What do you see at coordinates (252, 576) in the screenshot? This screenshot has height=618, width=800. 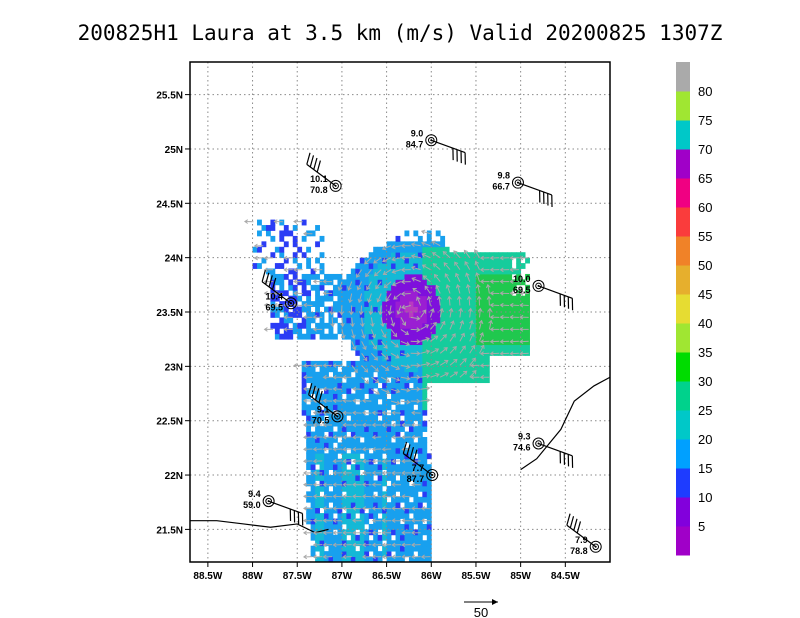 I see `x-tick-label: 88W` at bounding box center [252, 576].